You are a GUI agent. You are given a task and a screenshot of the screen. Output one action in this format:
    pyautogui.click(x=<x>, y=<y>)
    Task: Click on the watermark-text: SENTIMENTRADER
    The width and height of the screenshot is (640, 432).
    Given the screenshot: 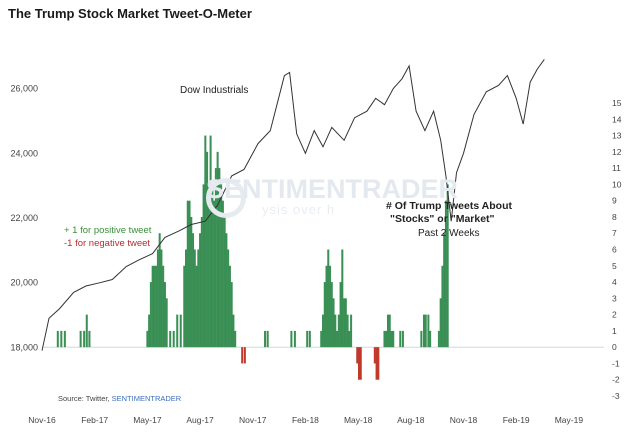 What is the action you would take?
    pyautogui.click(x=332, y=189)
    